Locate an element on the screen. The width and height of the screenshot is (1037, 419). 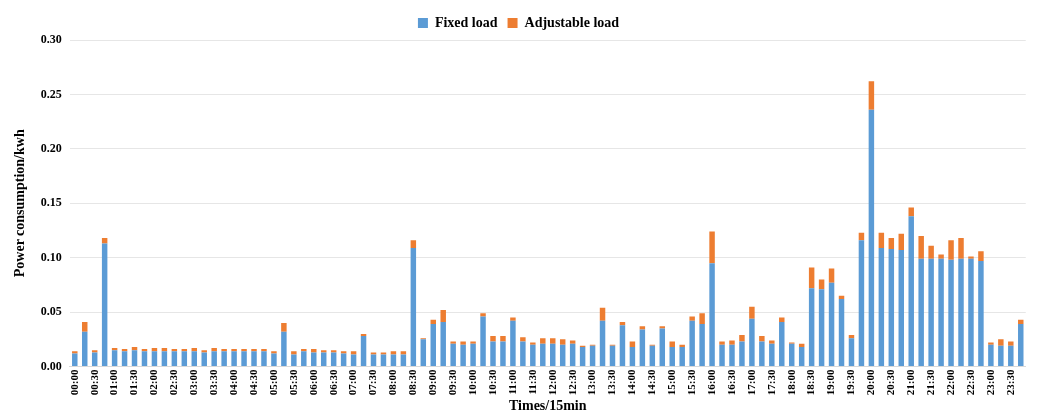
legend-label: Adjustable load is located at coordinates (572, 22).